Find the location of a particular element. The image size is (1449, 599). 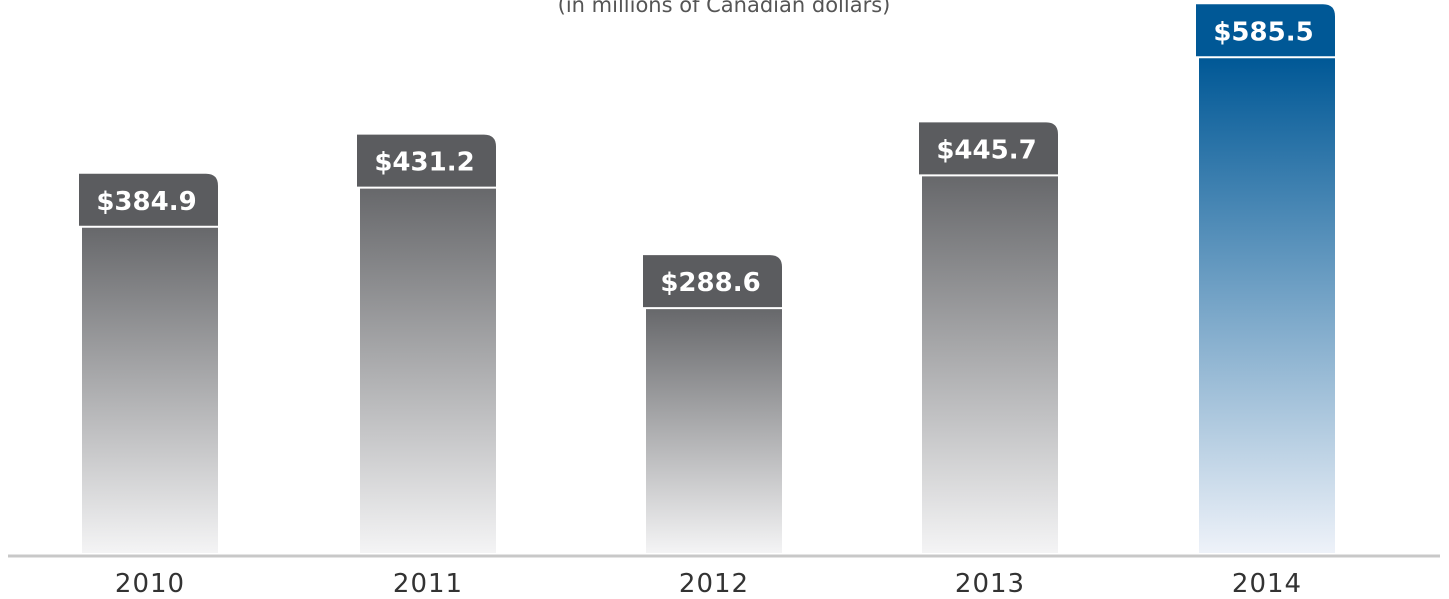

x-tick-label-2014: 2014 is located at coordinates (1267, 584).